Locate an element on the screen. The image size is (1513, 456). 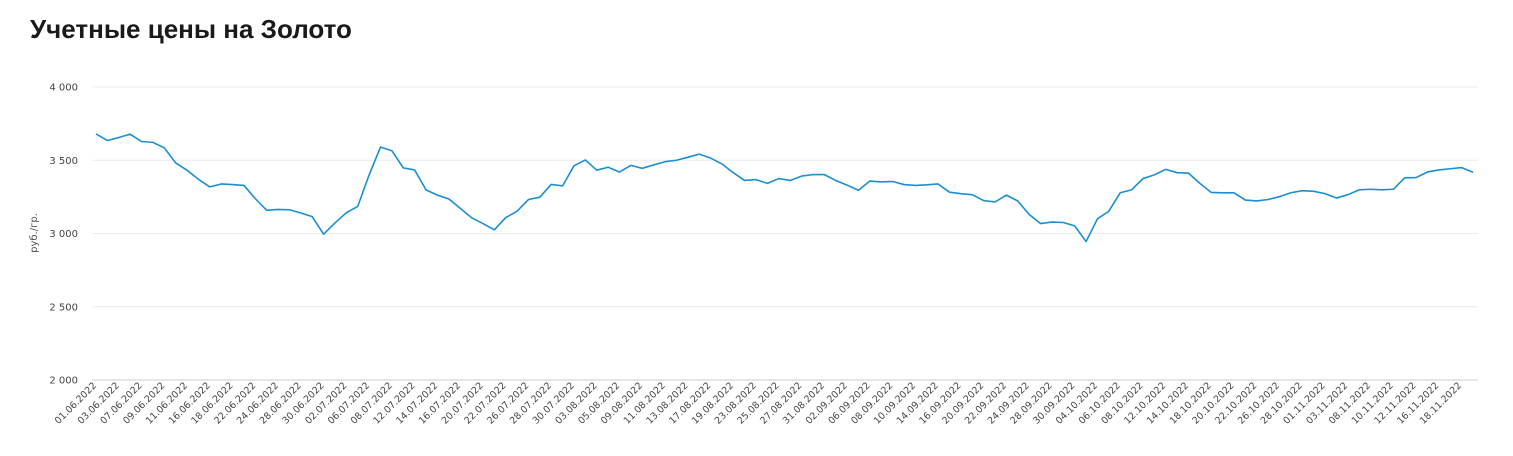
y-tick-label: 2 500 is located at coordinates (63, 307).